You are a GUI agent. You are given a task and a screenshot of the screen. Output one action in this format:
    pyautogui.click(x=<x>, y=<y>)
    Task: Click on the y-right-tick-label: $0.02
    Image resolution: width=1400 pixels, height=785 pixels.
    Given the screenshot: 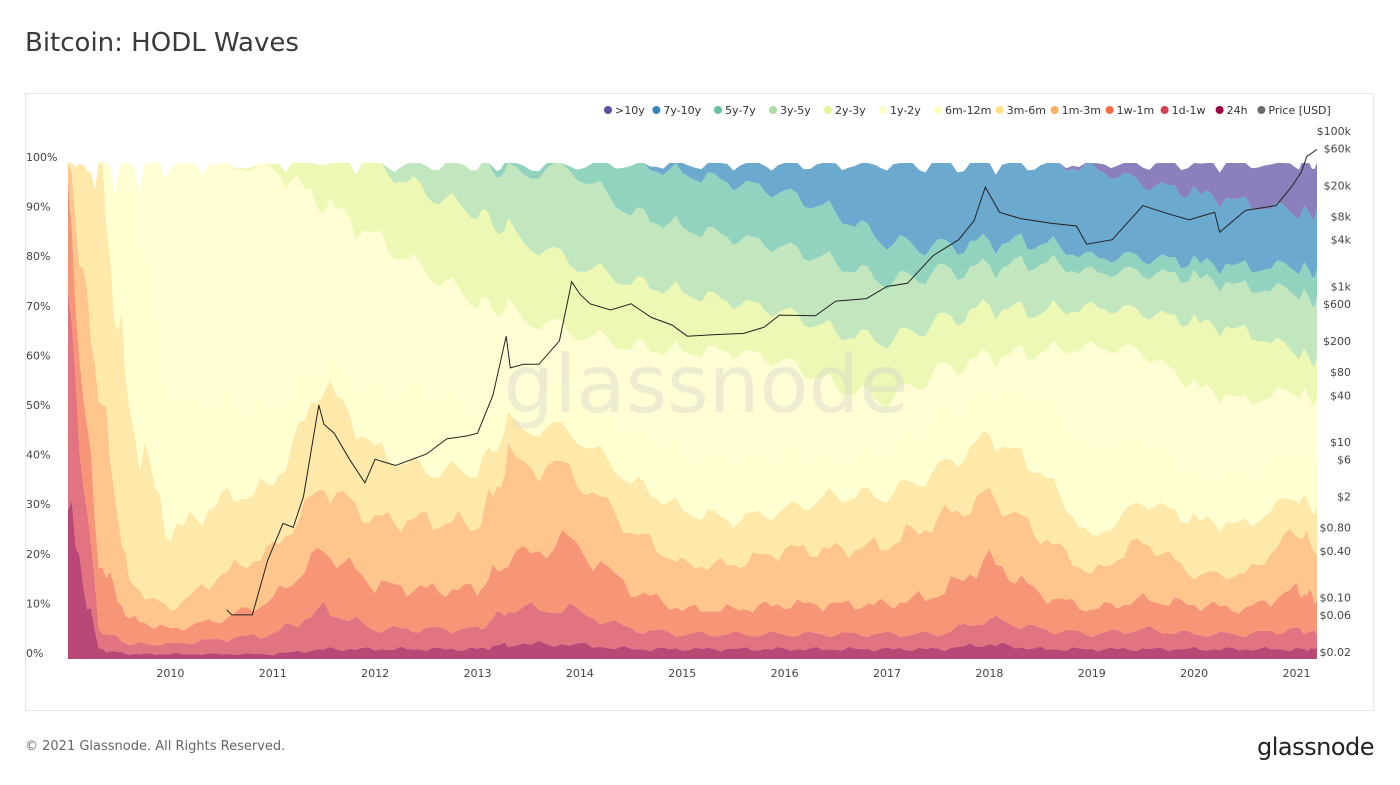 What is the action you would take?
    pyautogui.click(x=1336, y=652)
    